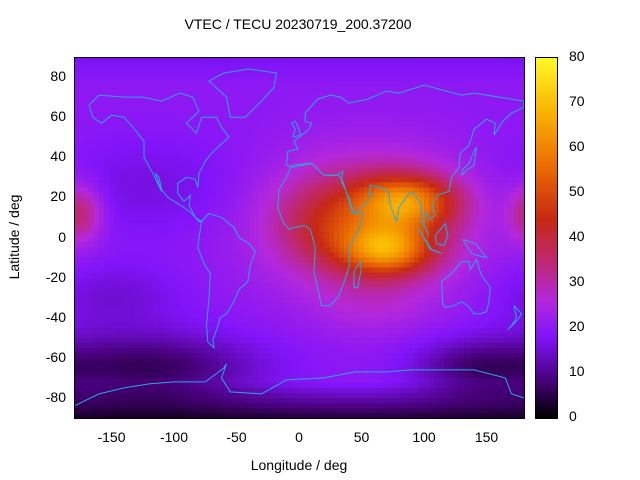 Image resolution: width=640 pixels, height=480 pixels. Describe the element at coordinates (577, 371) in the screenshot. I see `colorbar-tick-label: 10` at that location.